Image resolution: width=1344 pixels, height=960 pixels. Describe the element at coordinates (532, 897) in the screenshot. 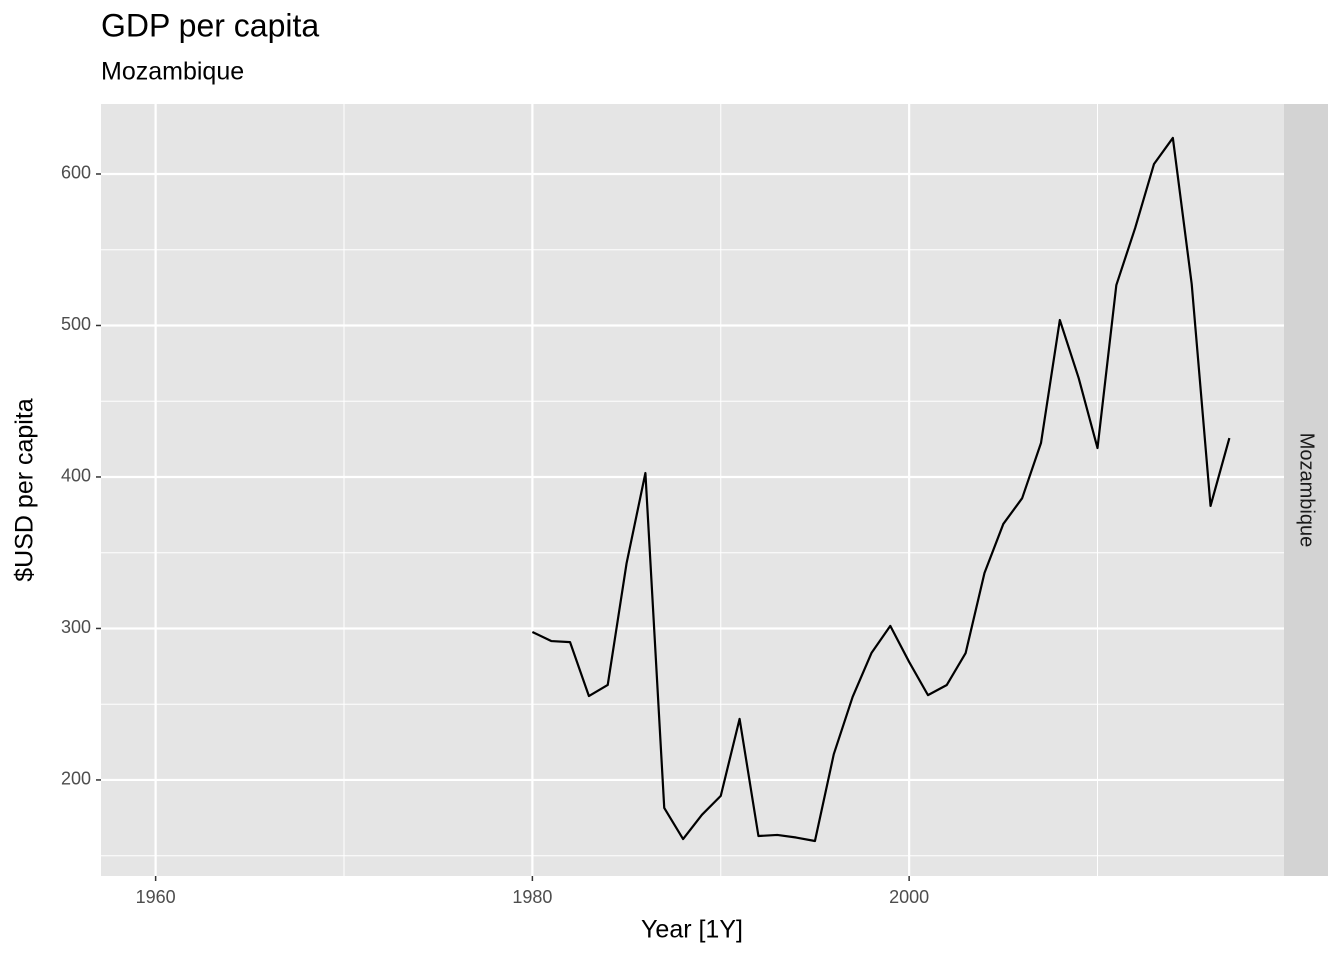

I see `x-tick-label: 1980` at that location.